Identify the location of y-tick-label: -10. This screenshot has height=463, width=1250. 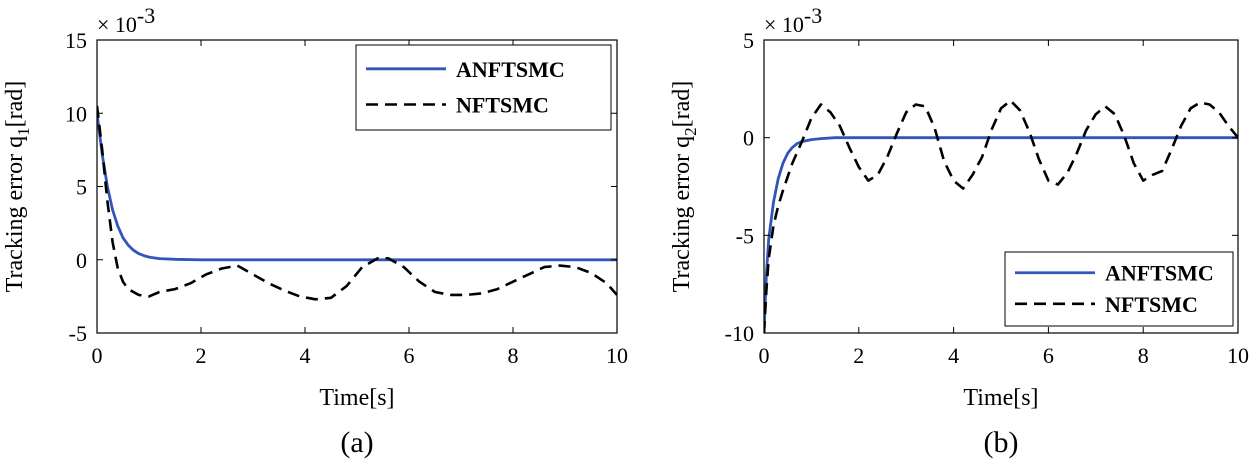
(739, 333).